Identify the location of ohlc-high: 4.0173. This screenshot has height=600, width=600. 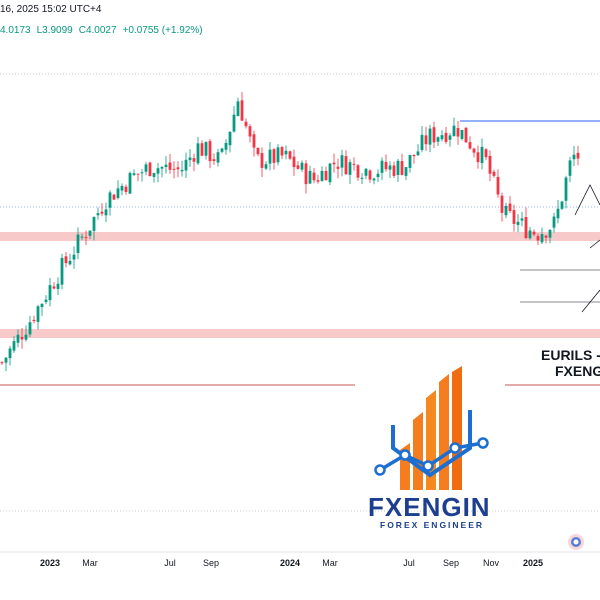
(15, 30).